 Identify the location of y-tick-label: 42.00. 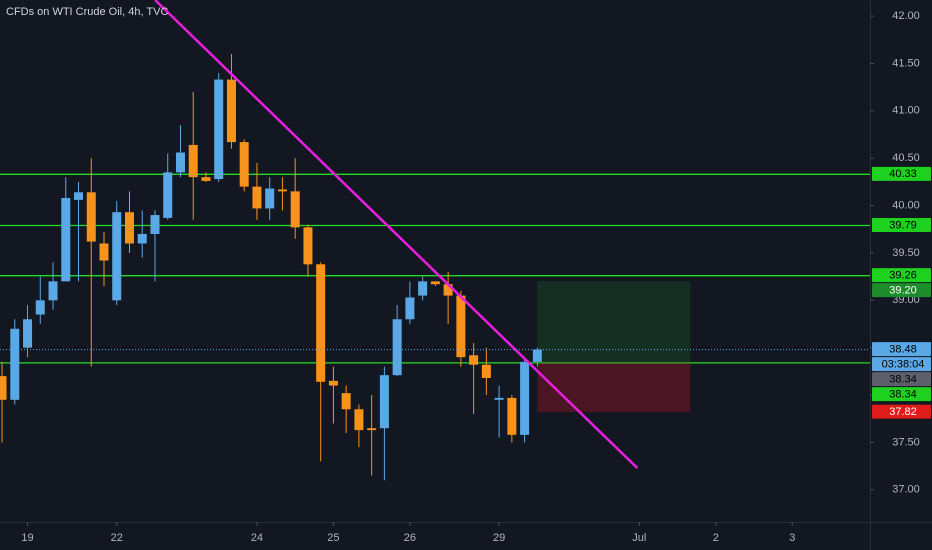
(906, 16).